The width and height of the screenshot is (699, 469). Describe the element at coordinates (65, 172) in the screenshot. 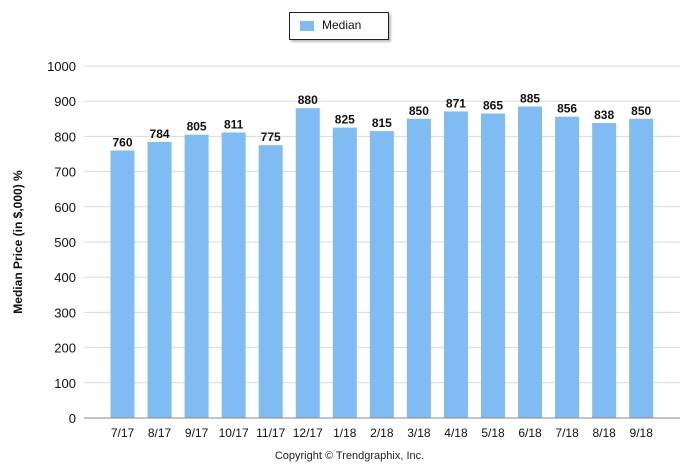

I see `y-tick-label: 700` at that location.